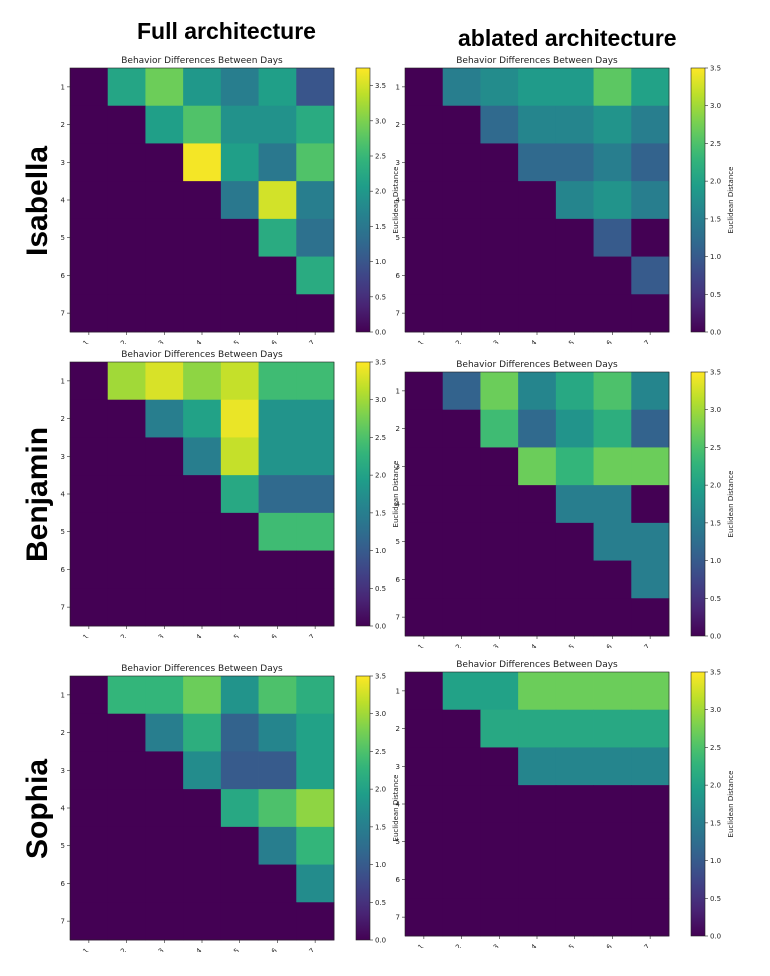 Image resolution: width=770 pixels, height=976 pixels. What do you see at coordinates (123, 635) in the screenshot?
I see `x-tick-label: 2` at bounding box center [123, 635].